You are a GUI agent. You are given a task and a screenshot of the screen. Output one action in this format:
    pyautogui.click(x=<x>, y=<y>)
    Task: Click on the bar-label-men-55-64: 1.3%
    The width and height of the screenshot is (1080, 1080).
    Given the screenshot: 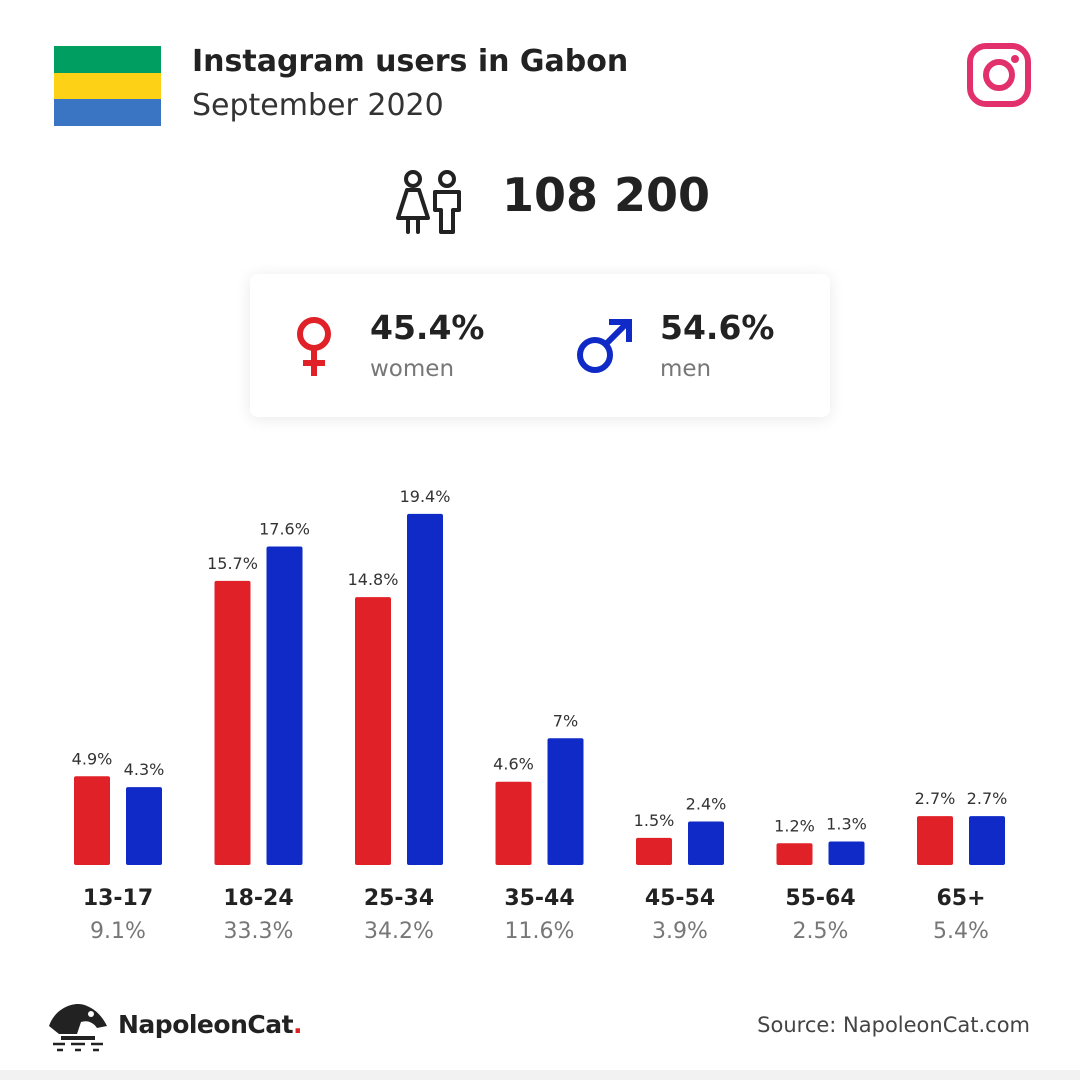 What is the action you would take?
    pyautogui.click(x=846, y=823)
    